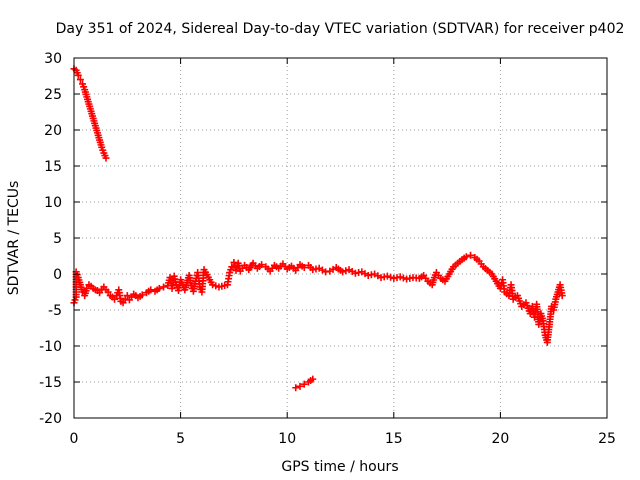 Image resolution: width=640 pixels, height=480 pixels. I want to click on y-tick-label: 0, so click(57, 275).